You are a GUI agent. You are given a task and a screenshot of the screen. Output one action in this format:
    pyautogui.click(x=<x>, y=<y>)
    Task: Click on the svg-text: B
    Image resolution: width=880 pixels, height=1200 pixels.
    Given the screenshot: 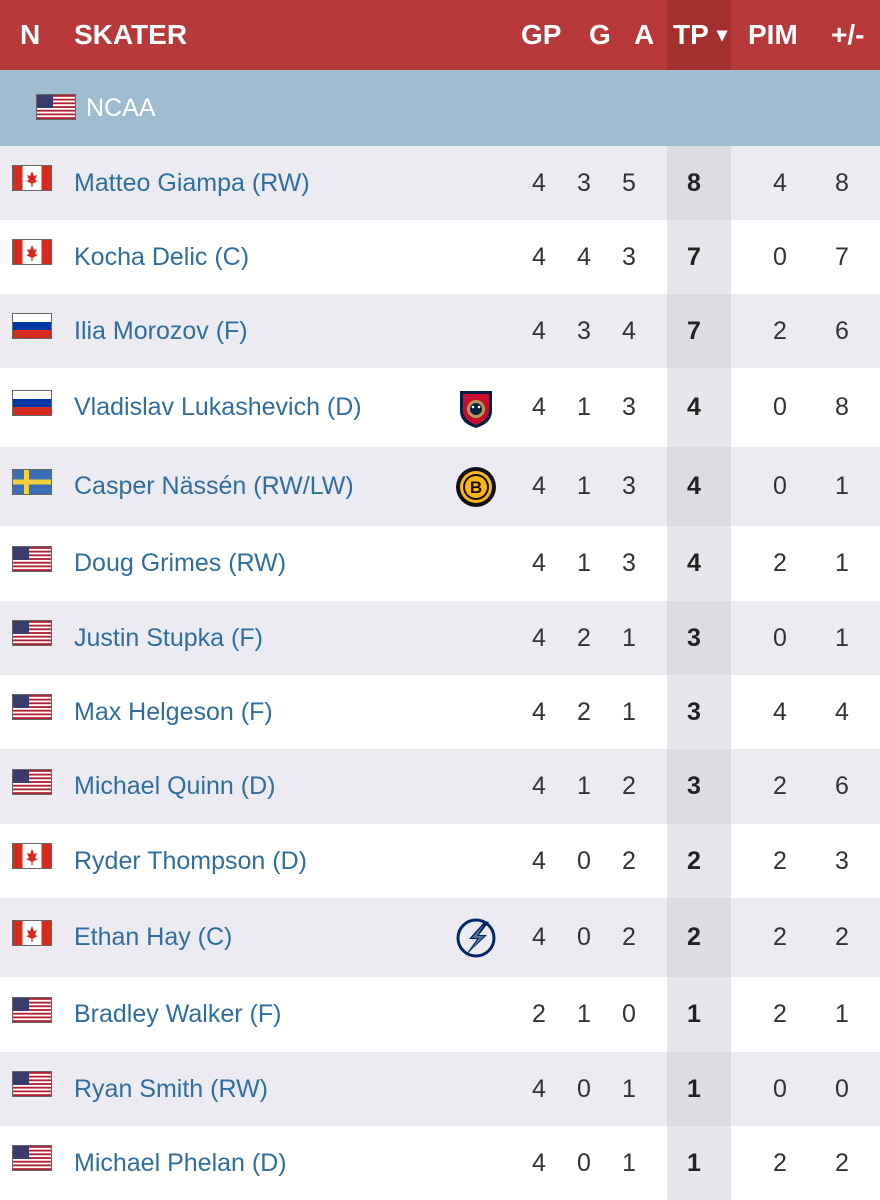 What is the action you would take?
    pyautogui.click(x=476, y=487)
    